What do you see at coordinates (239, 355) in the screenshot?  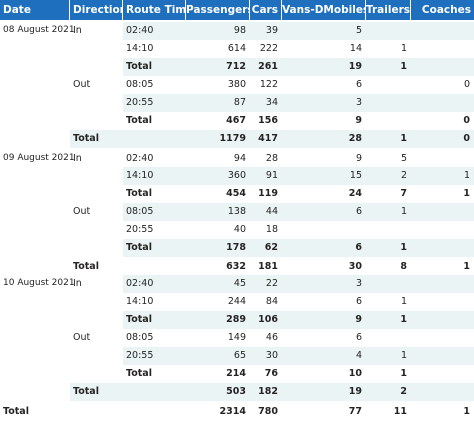 I see `cell-passengers: 65` at bounding box center [239, 355].